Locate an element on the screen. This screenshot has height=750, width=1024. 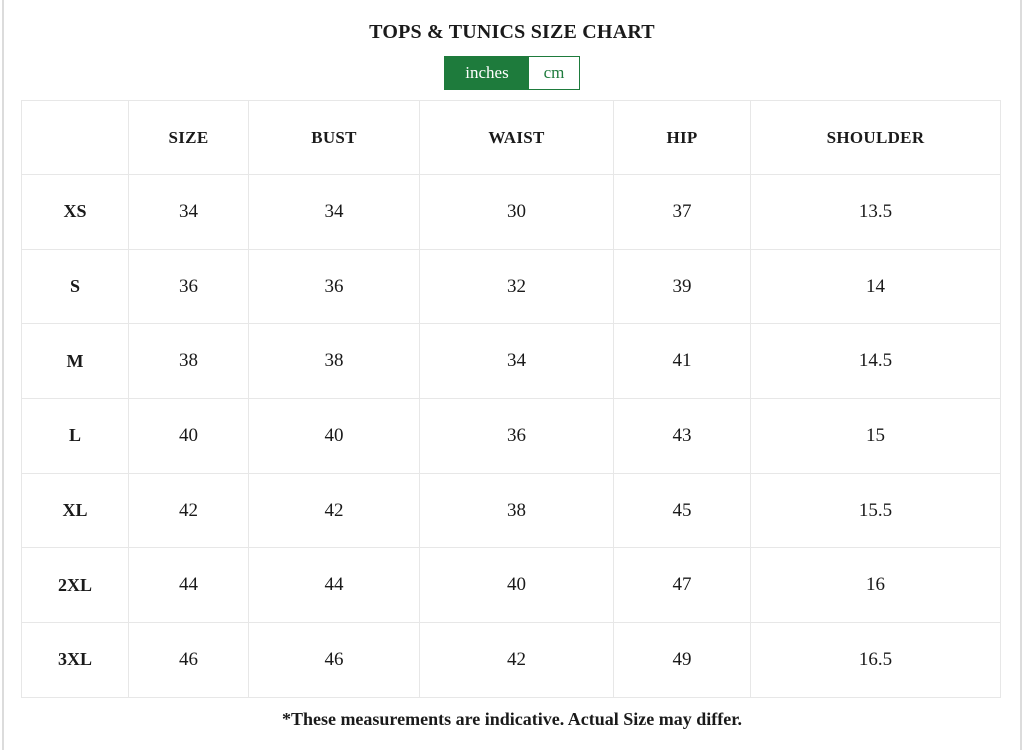
row-label: L is located at coordinates (75, 436).